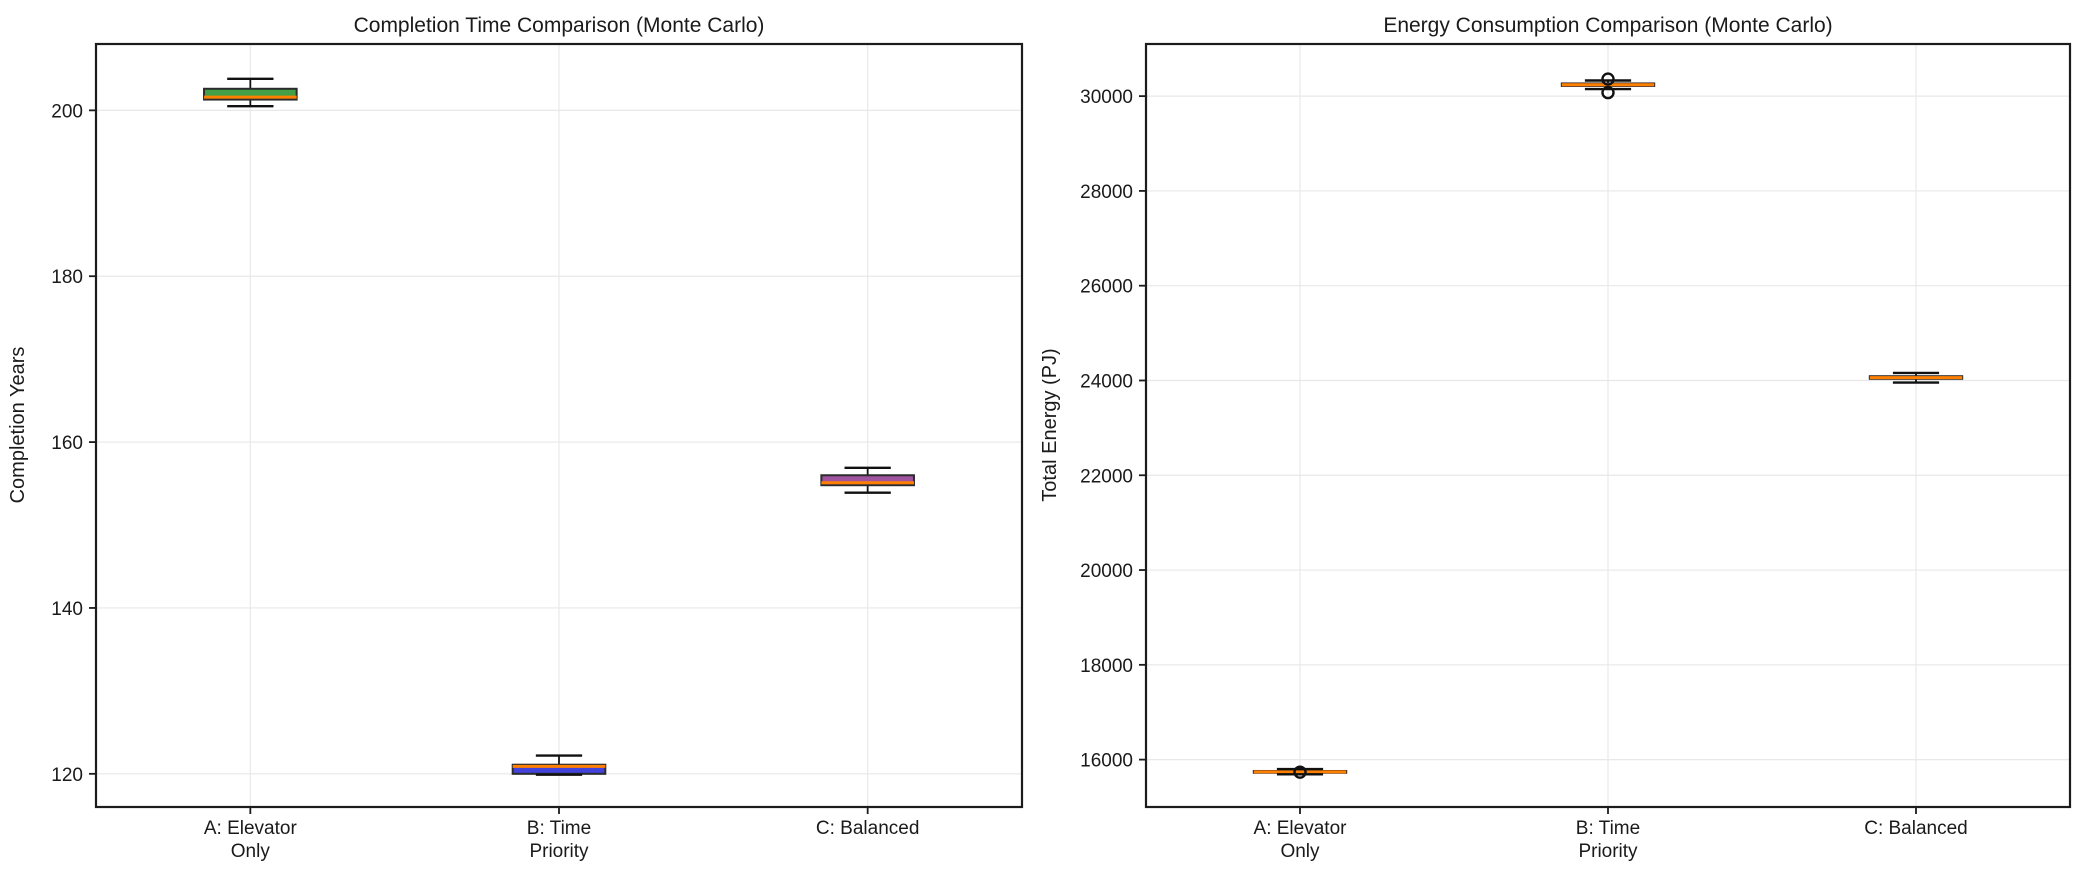 This screenshot has height=878, width=2085. I want to click on y-tick-label: 20000, so click(1106, 571).